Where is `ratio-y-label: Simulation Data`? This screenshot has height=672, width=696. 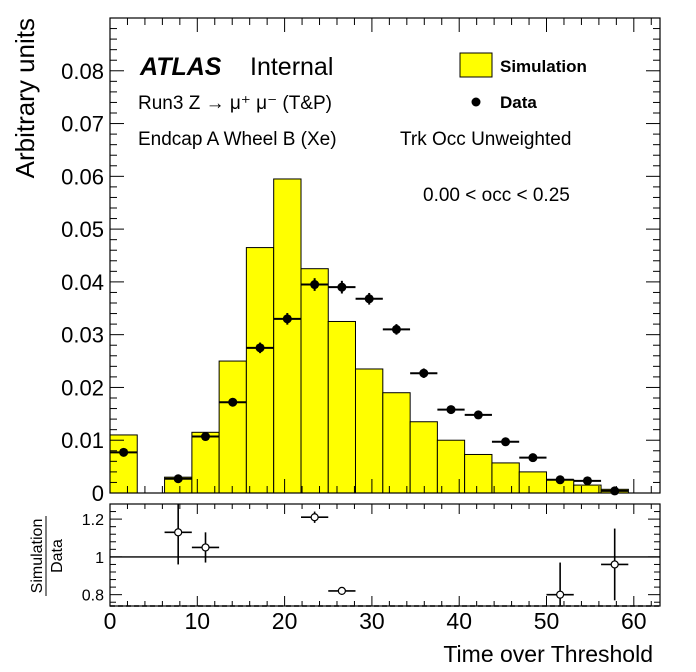 ratio-y-label: Simulation Data is located at coordinates (47, 556).